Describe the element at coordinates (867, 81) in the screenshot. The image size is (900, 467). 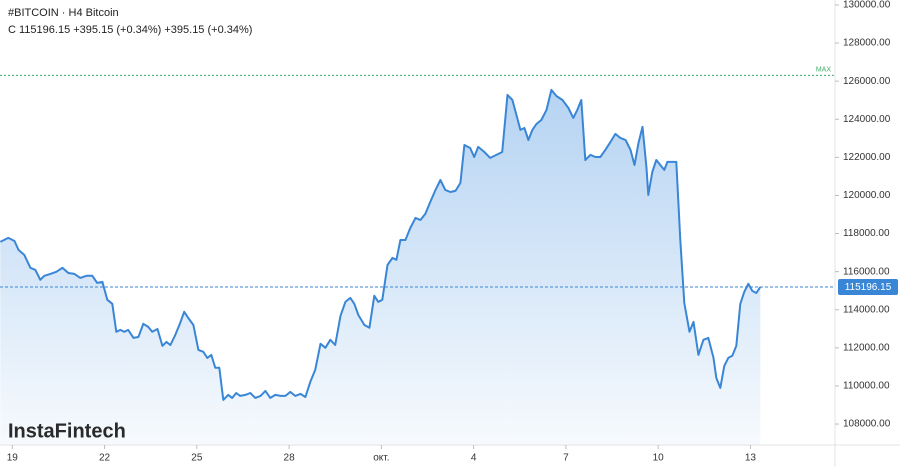
I see `y-tick-label: 126000.00` at that location.